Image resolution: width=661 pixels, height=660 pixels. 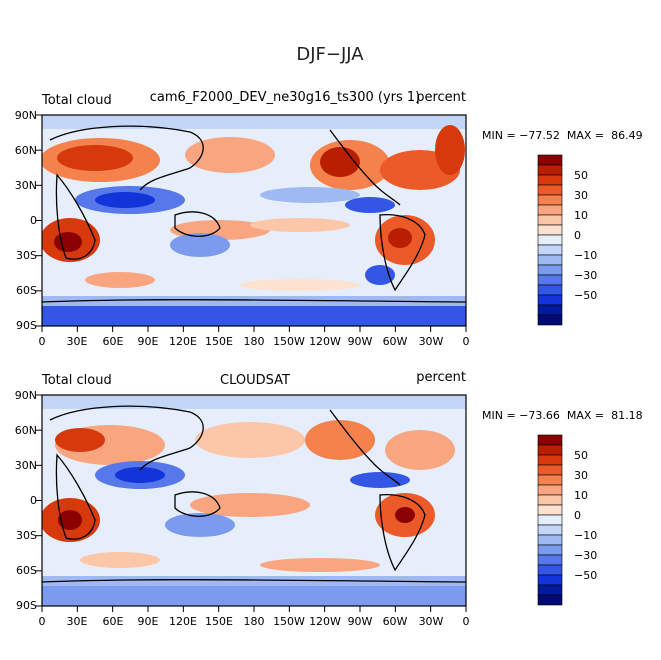 I want to click on panel-1-stats: MIN = −77.52 MAX = 86.49, so click(x=562, y=135).